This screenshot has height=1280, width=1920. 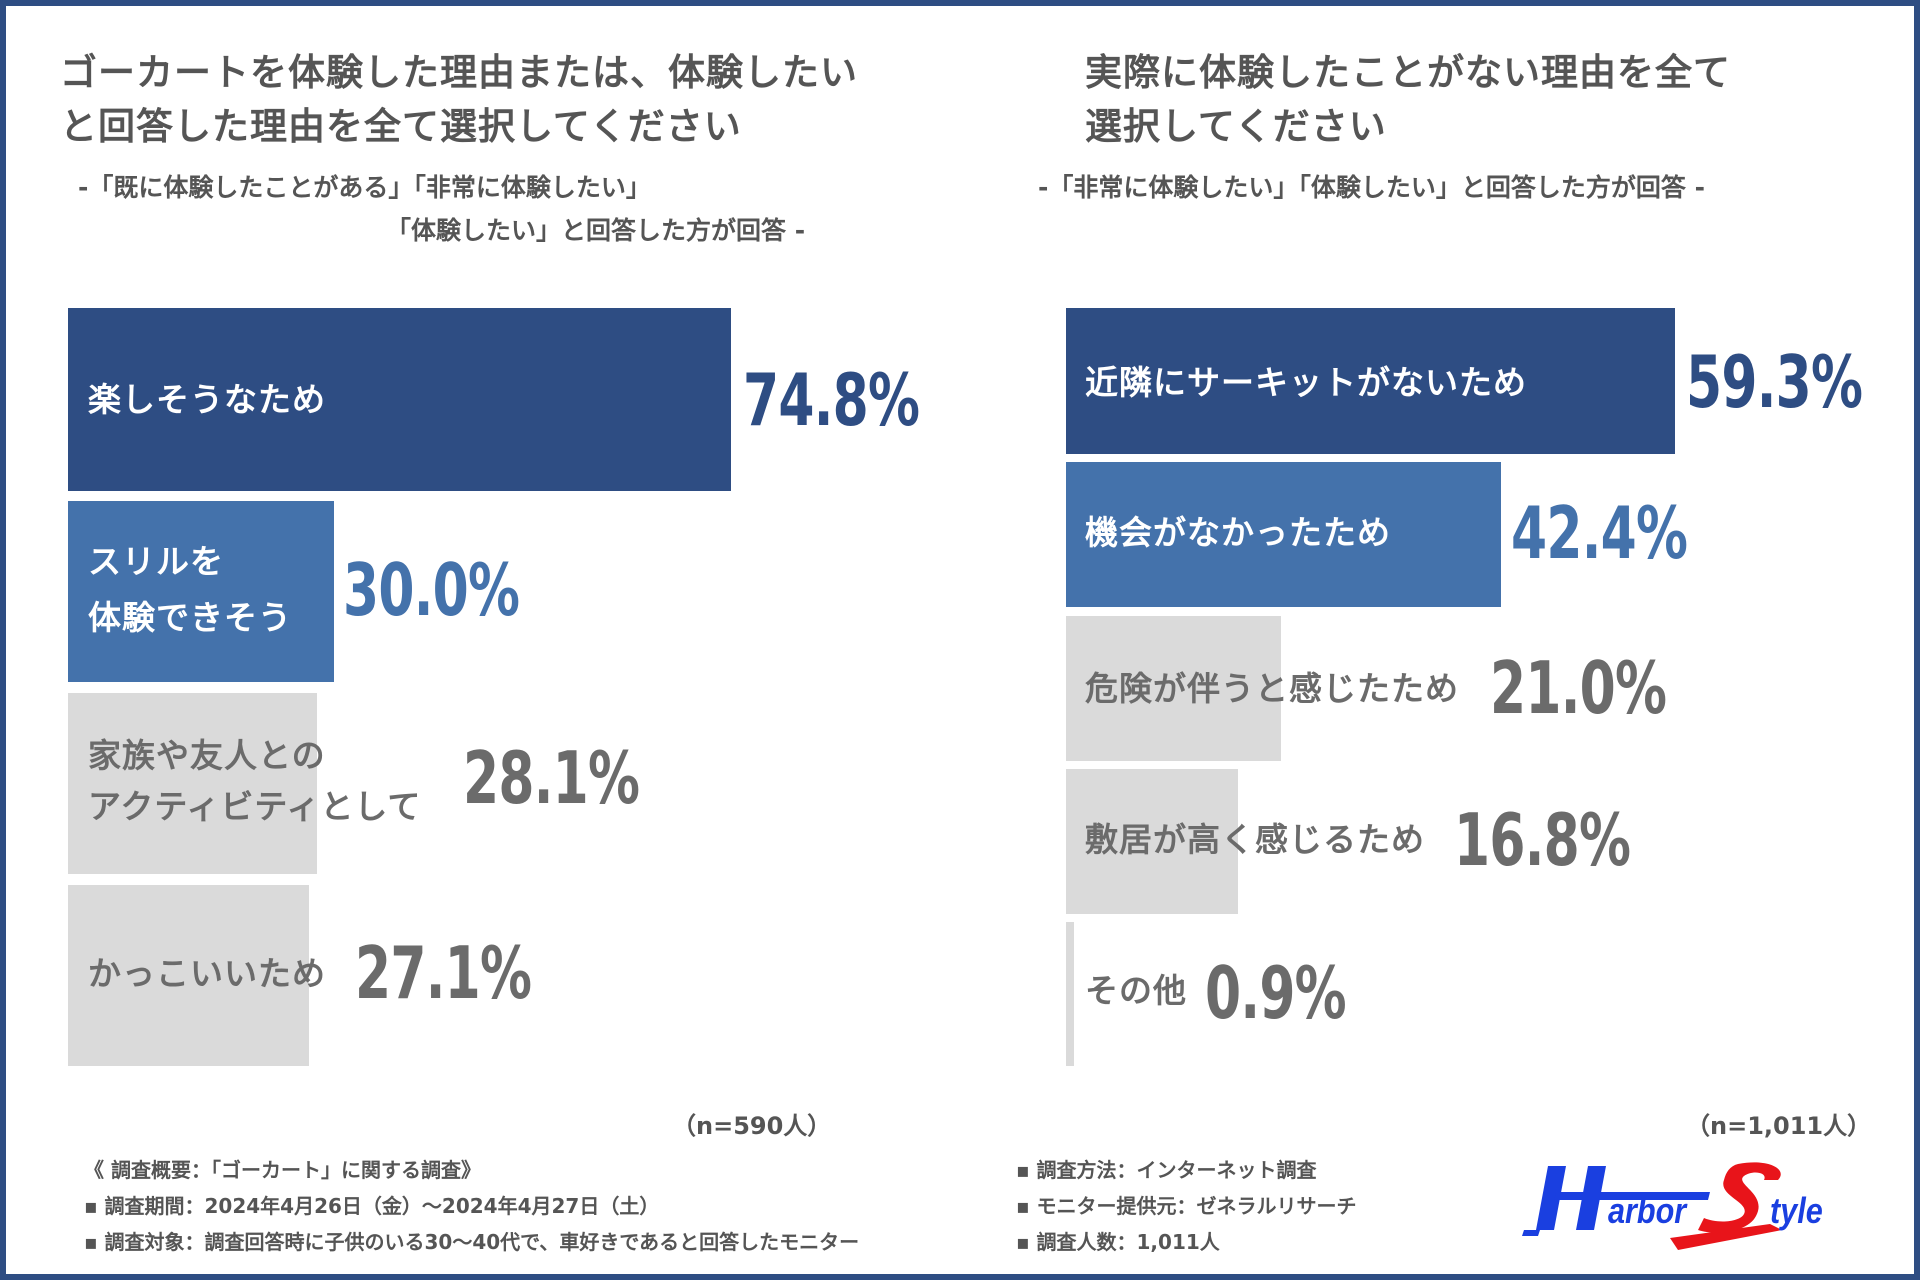 What do you see at coordinates (443, 973) in the screenshot?
I see `left-bar-4-value: 27.1%` at bounding box center [443, 973].